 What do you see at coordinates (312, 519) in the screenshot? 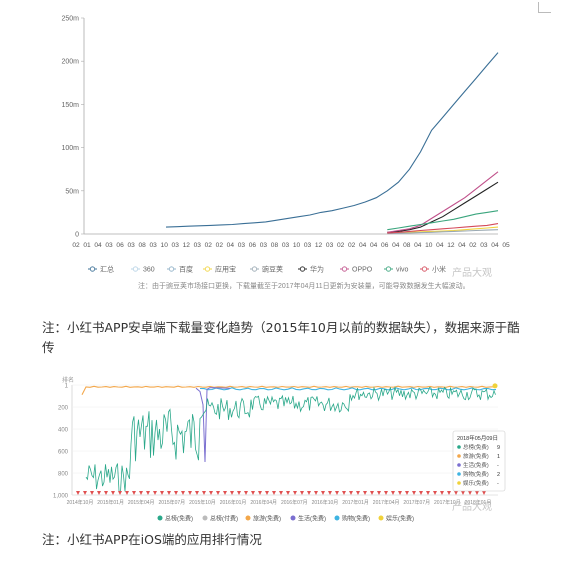
I see `legend-label: 生活(免费)` at bounding box center [312, 519].